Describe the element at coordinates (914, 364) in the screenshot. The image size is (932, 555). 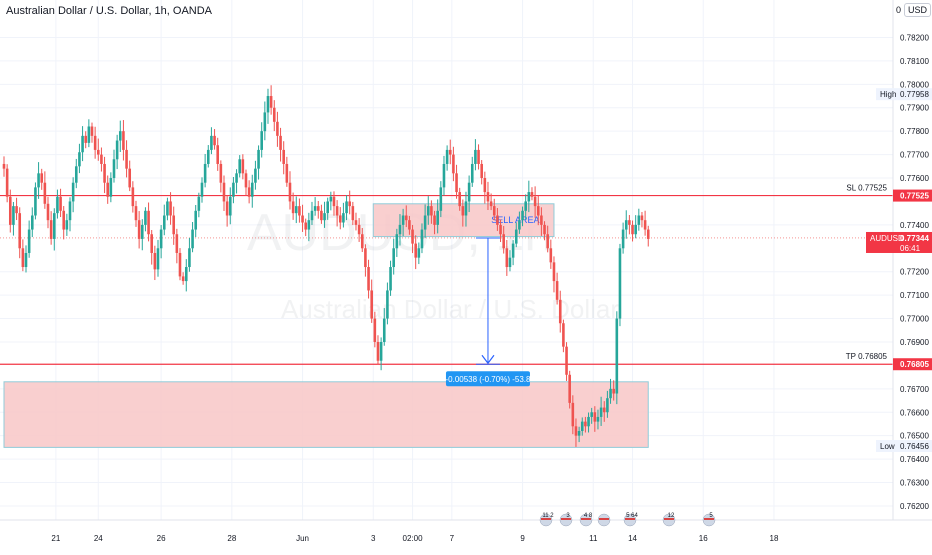
I see `take-profit-tag-value: 0.76805` at that location.